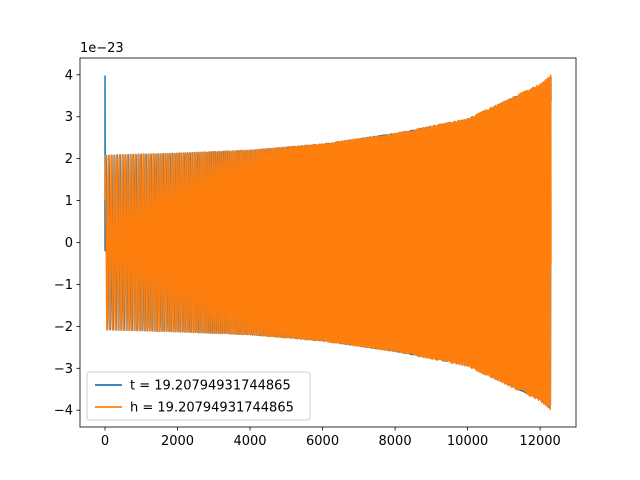 The width and height of the screenshot is (640, 480). Describe the element at coordinates (63, 327) in the screenshot. I see `y-tick-label: −2` at that location.